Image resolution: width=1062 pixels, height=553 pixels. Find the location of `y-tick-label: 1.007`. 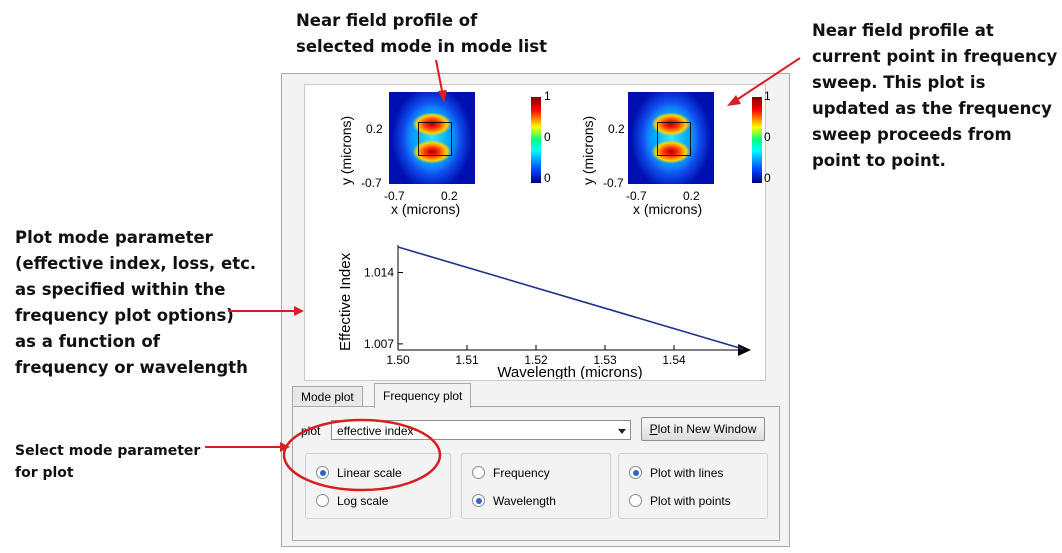

y-tick-label: 1.007 is located at coordinates (379, 344).